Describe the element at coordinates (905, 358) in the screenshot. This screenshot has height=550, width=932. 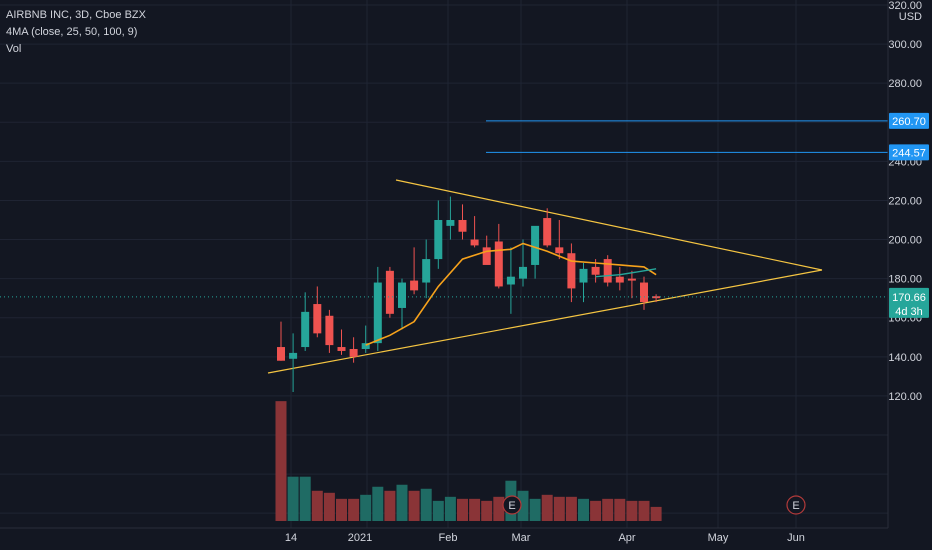
I see `y-tick-label: 140.00` at that location.